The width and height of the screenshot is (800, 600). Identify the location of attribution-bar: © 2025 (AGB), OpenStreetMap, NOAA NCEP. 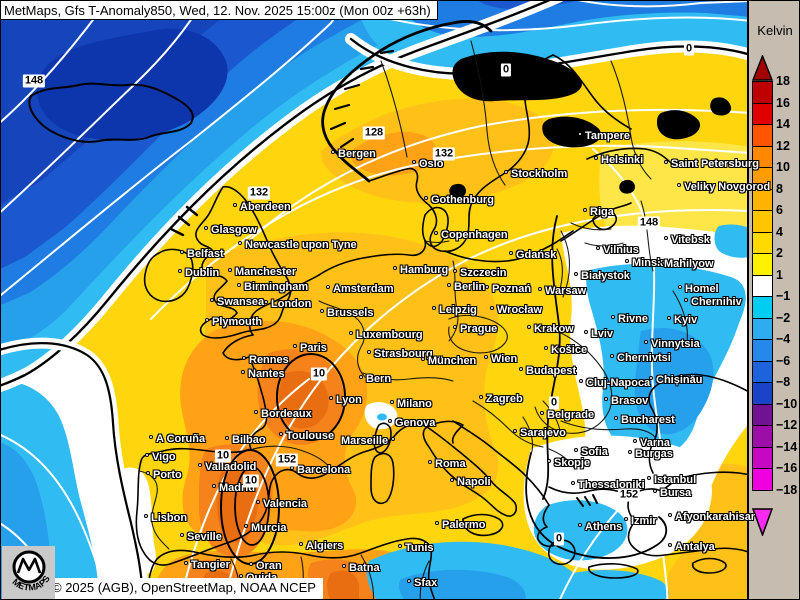
(185, 588).